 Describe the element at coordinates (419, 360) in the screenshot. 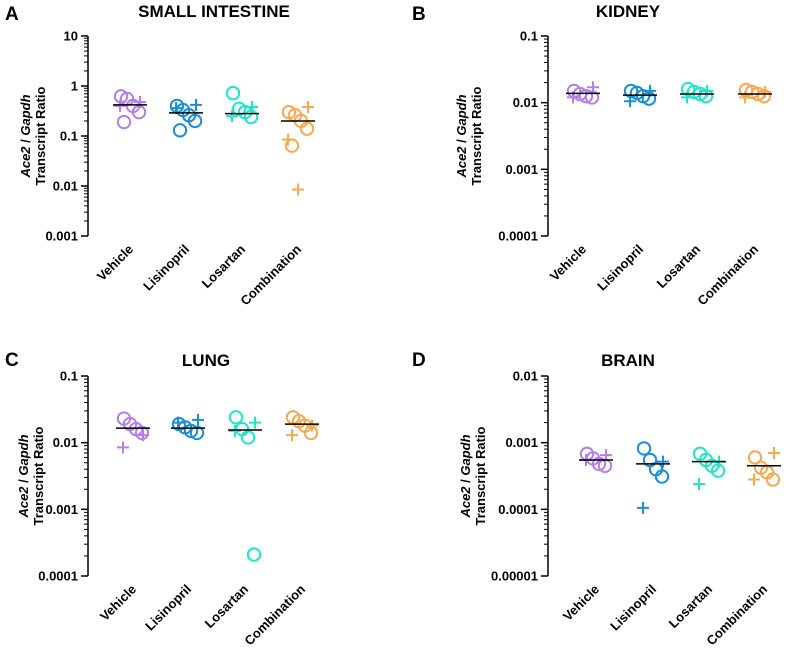

I see `panel-letter: D` at that location.